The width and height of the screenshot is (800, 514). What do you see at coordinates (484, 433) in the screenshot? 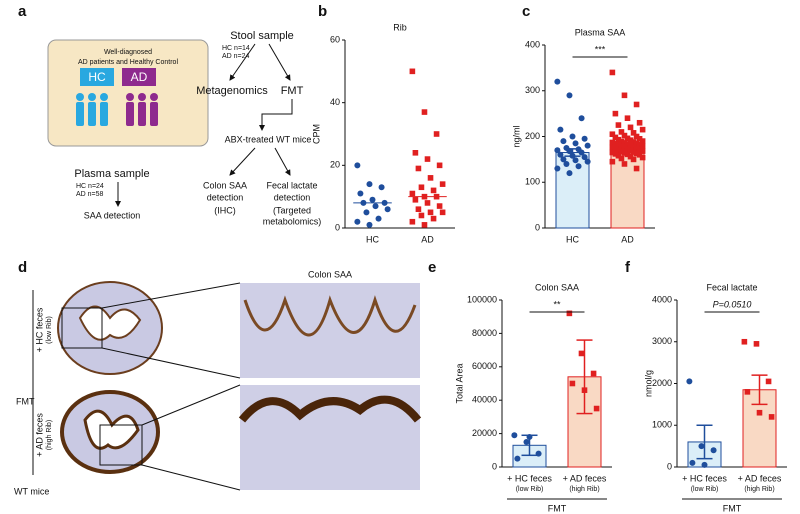
I see `y-tick-label: 20000` at bounding box center [484, 433].